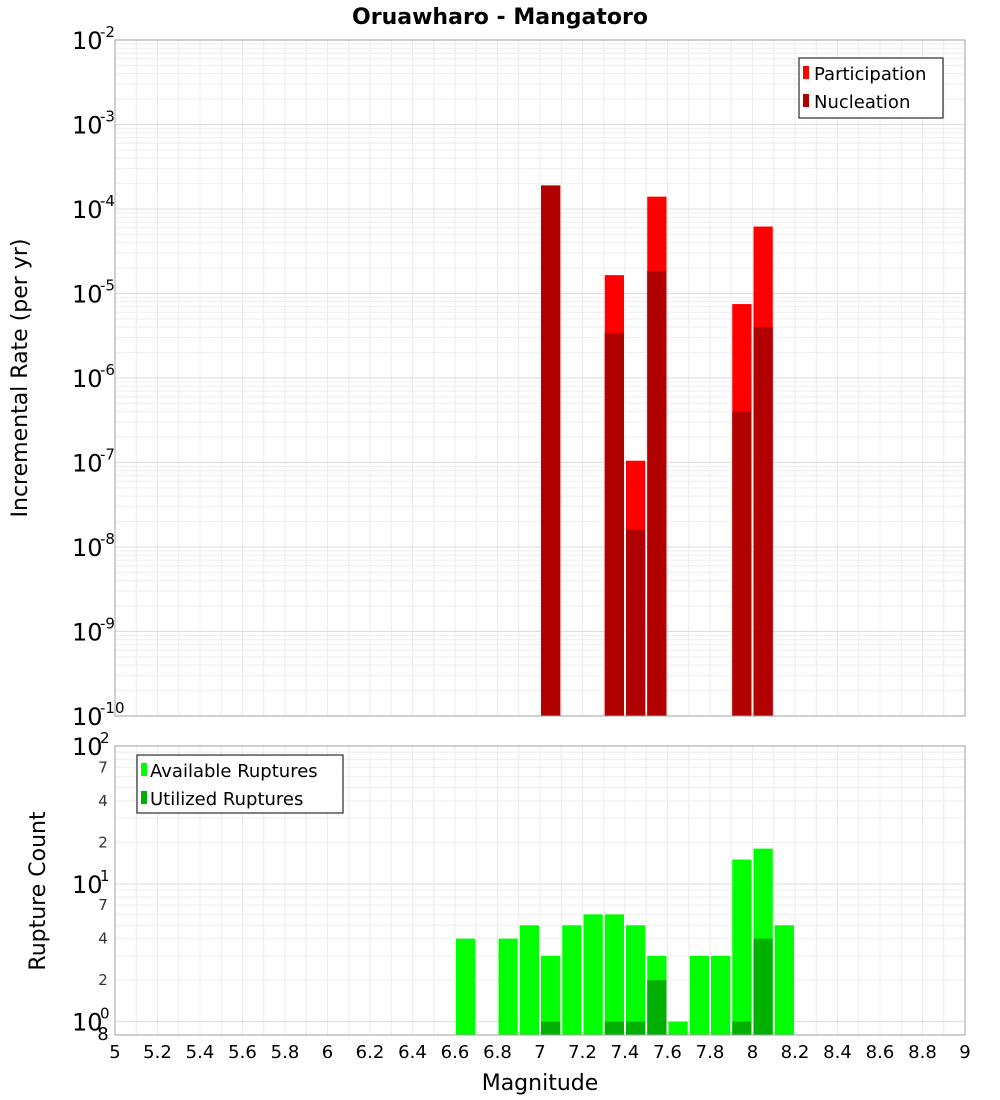 This screenshot has width=1000, height=1100. What do you see at coordinates (107, 201) in the screenshot?
I see `top-y-tick-exponent: -4` at bounding box center [107, 201].